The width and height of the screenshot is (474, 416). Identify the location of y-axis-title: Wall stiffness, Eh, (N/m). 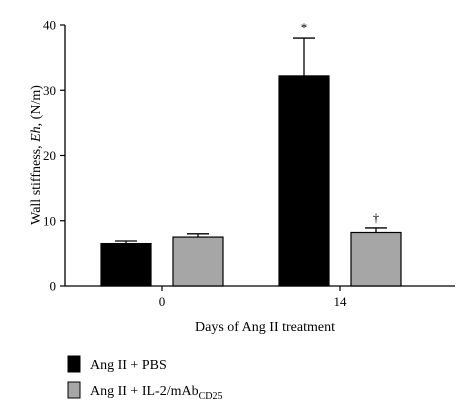
(36, 155).